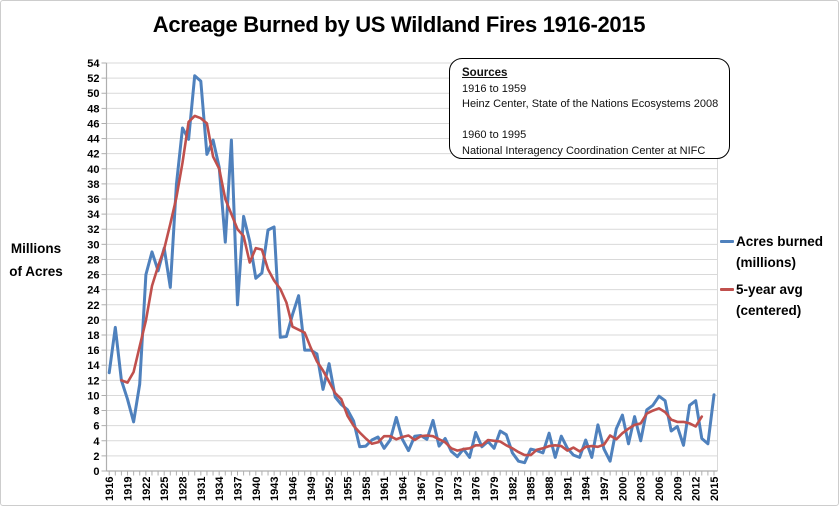  Describe the element at coordinates (779, 300) in the screenshot. I see `legend-item-five-year-avg: 5-year avg (centered)` at that location.